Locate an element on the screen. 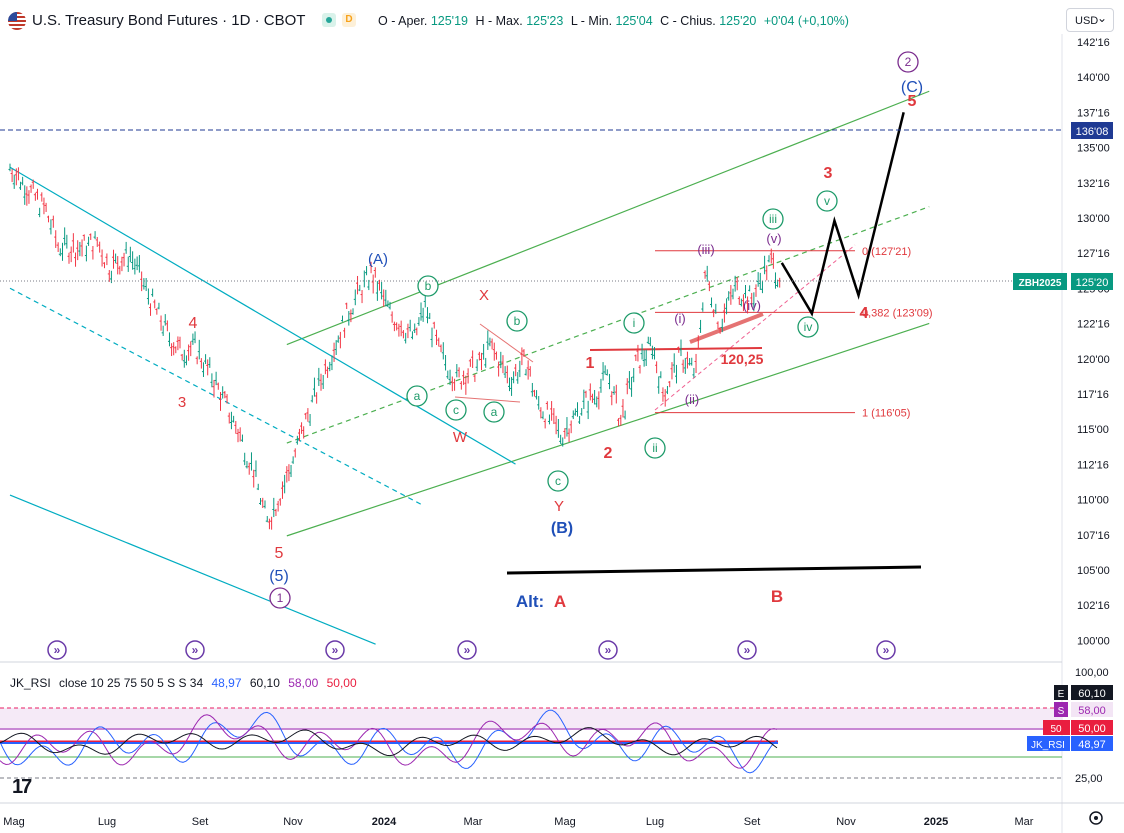 This screenshot has height=833, width=1124. tradingview-logo: 17 is located at coordinates (22, 787).